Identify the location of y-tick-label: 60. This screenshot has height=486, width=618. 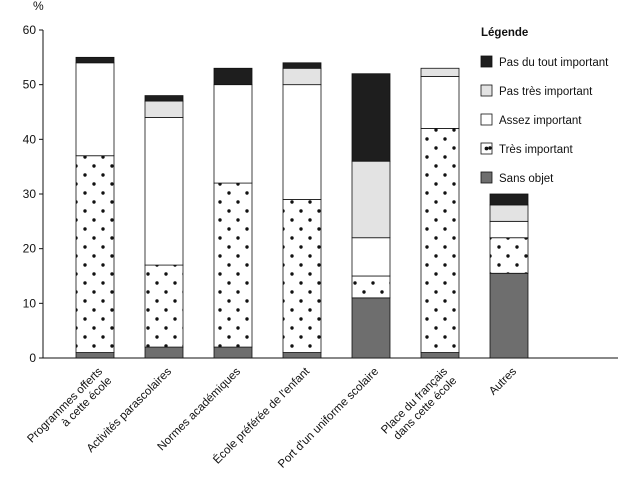
(30, 30).